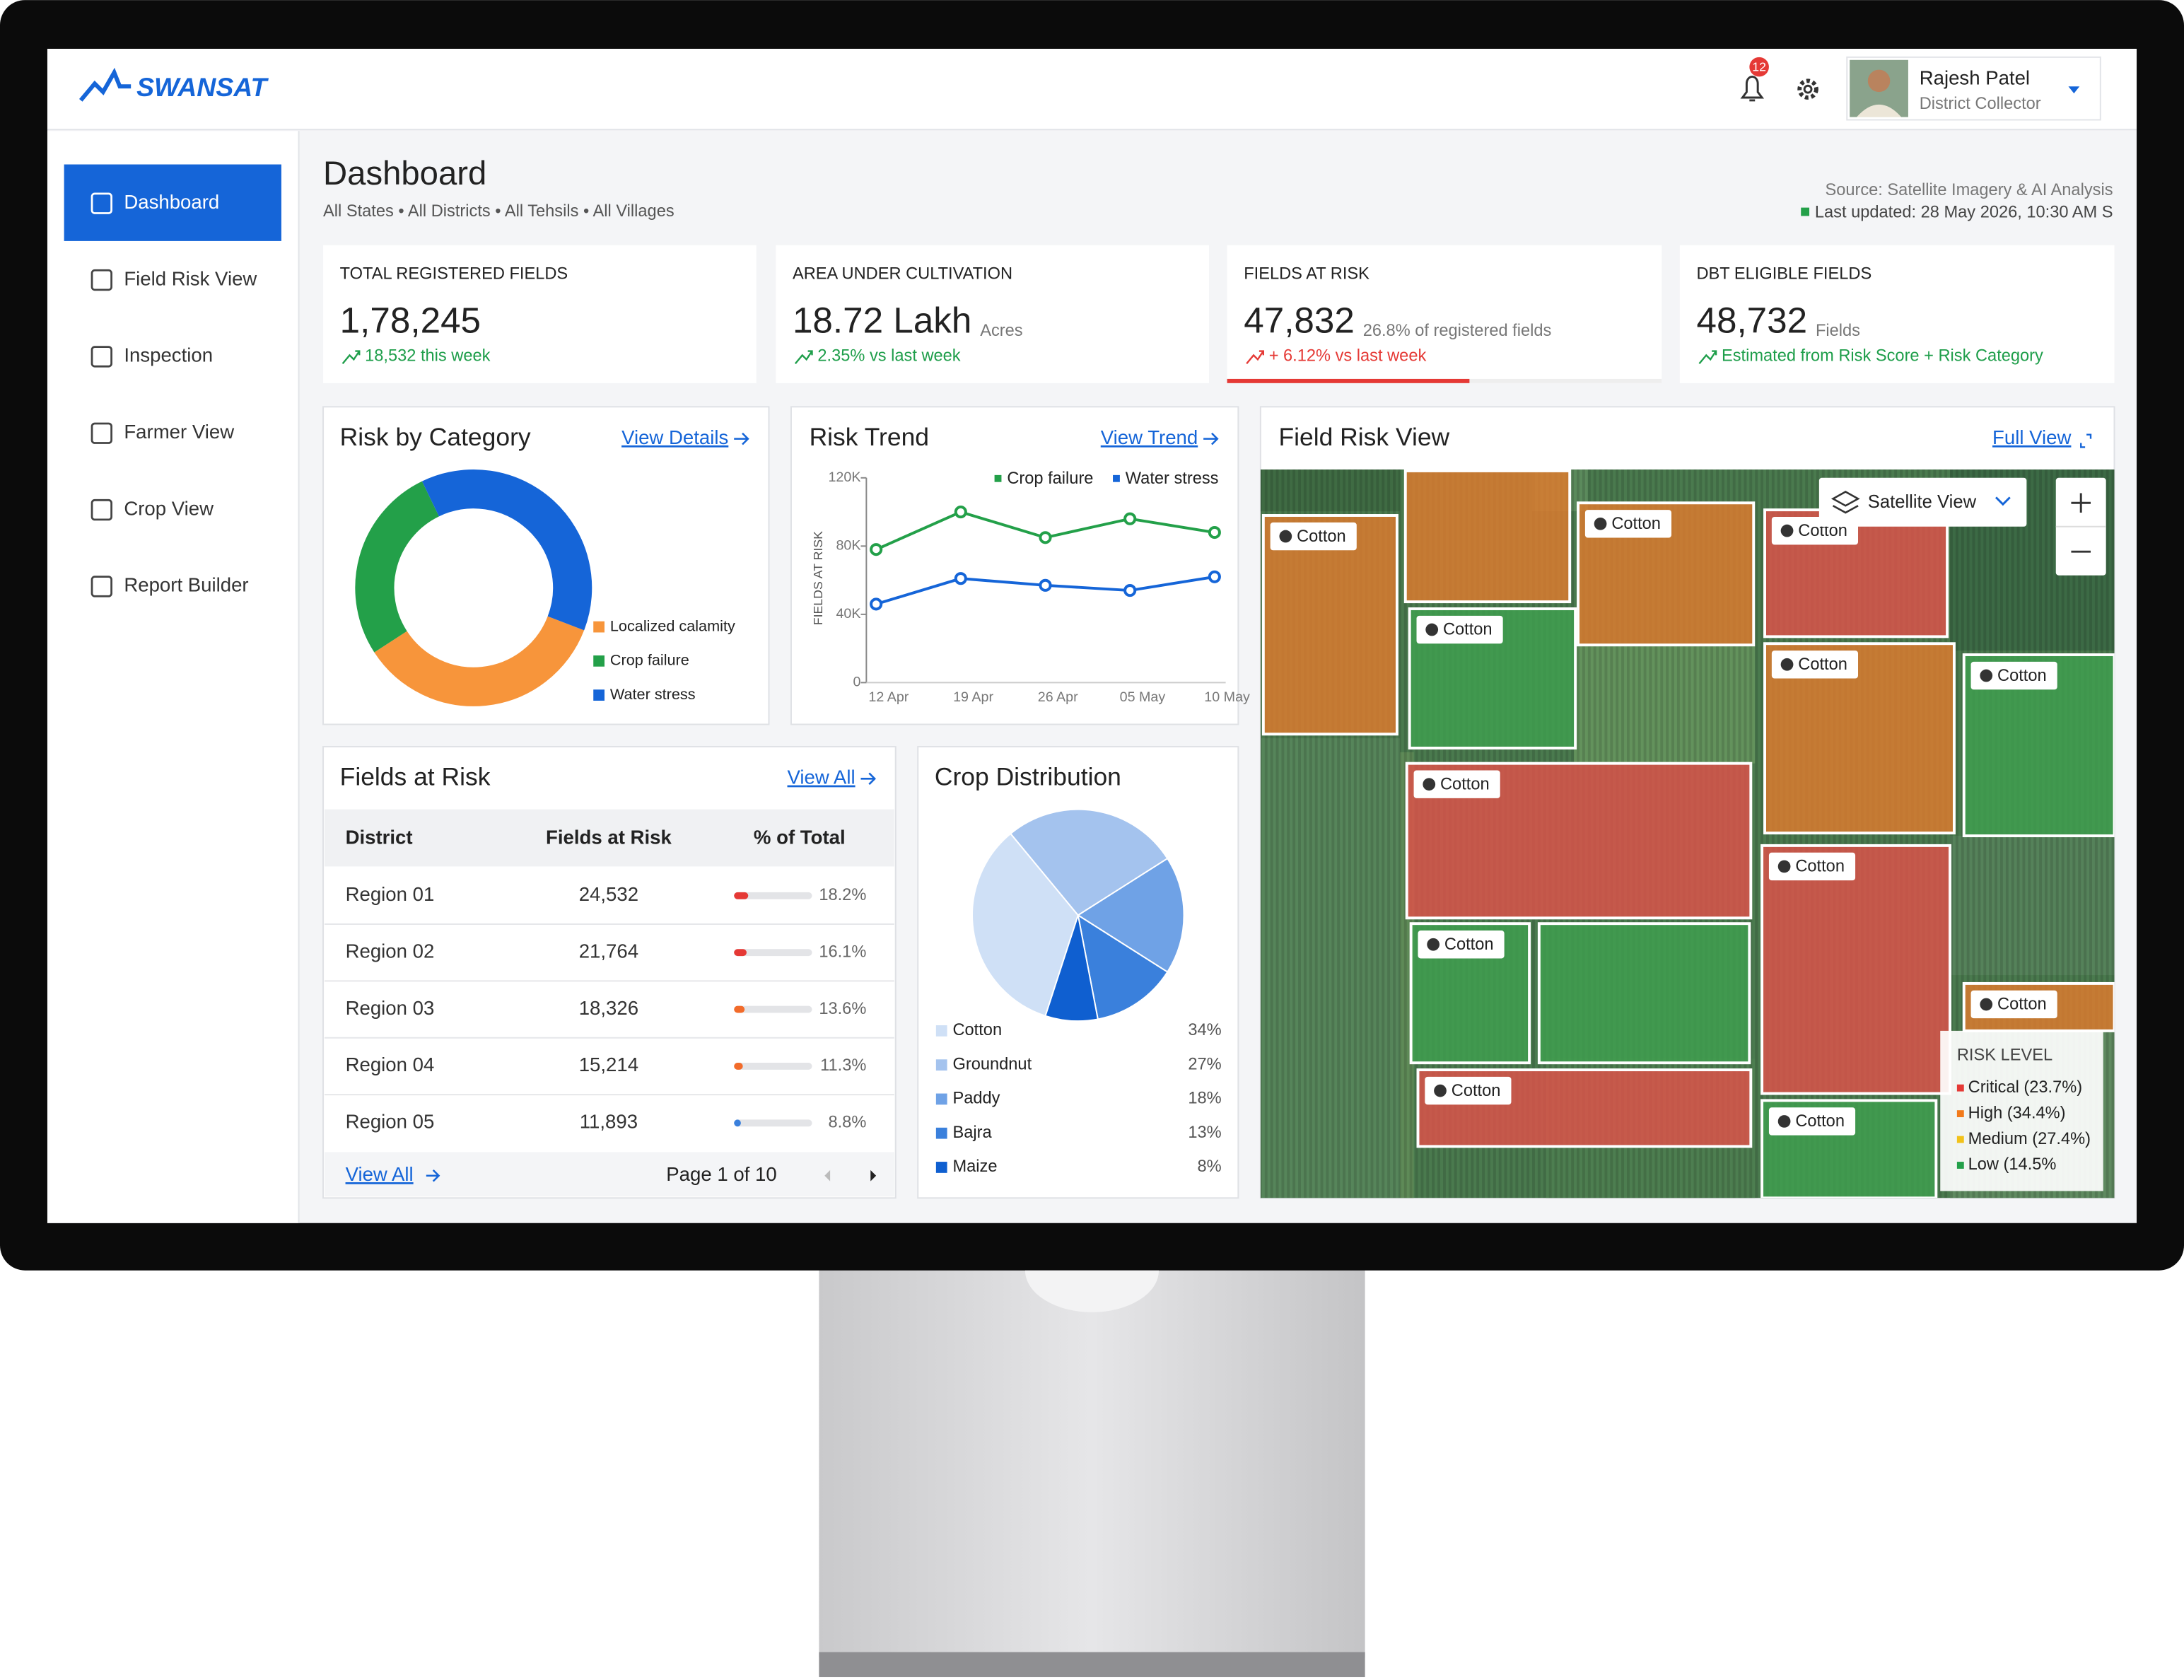 The image size is (2184, 1680). I want to click on link: Full View, so click(2031, 437).